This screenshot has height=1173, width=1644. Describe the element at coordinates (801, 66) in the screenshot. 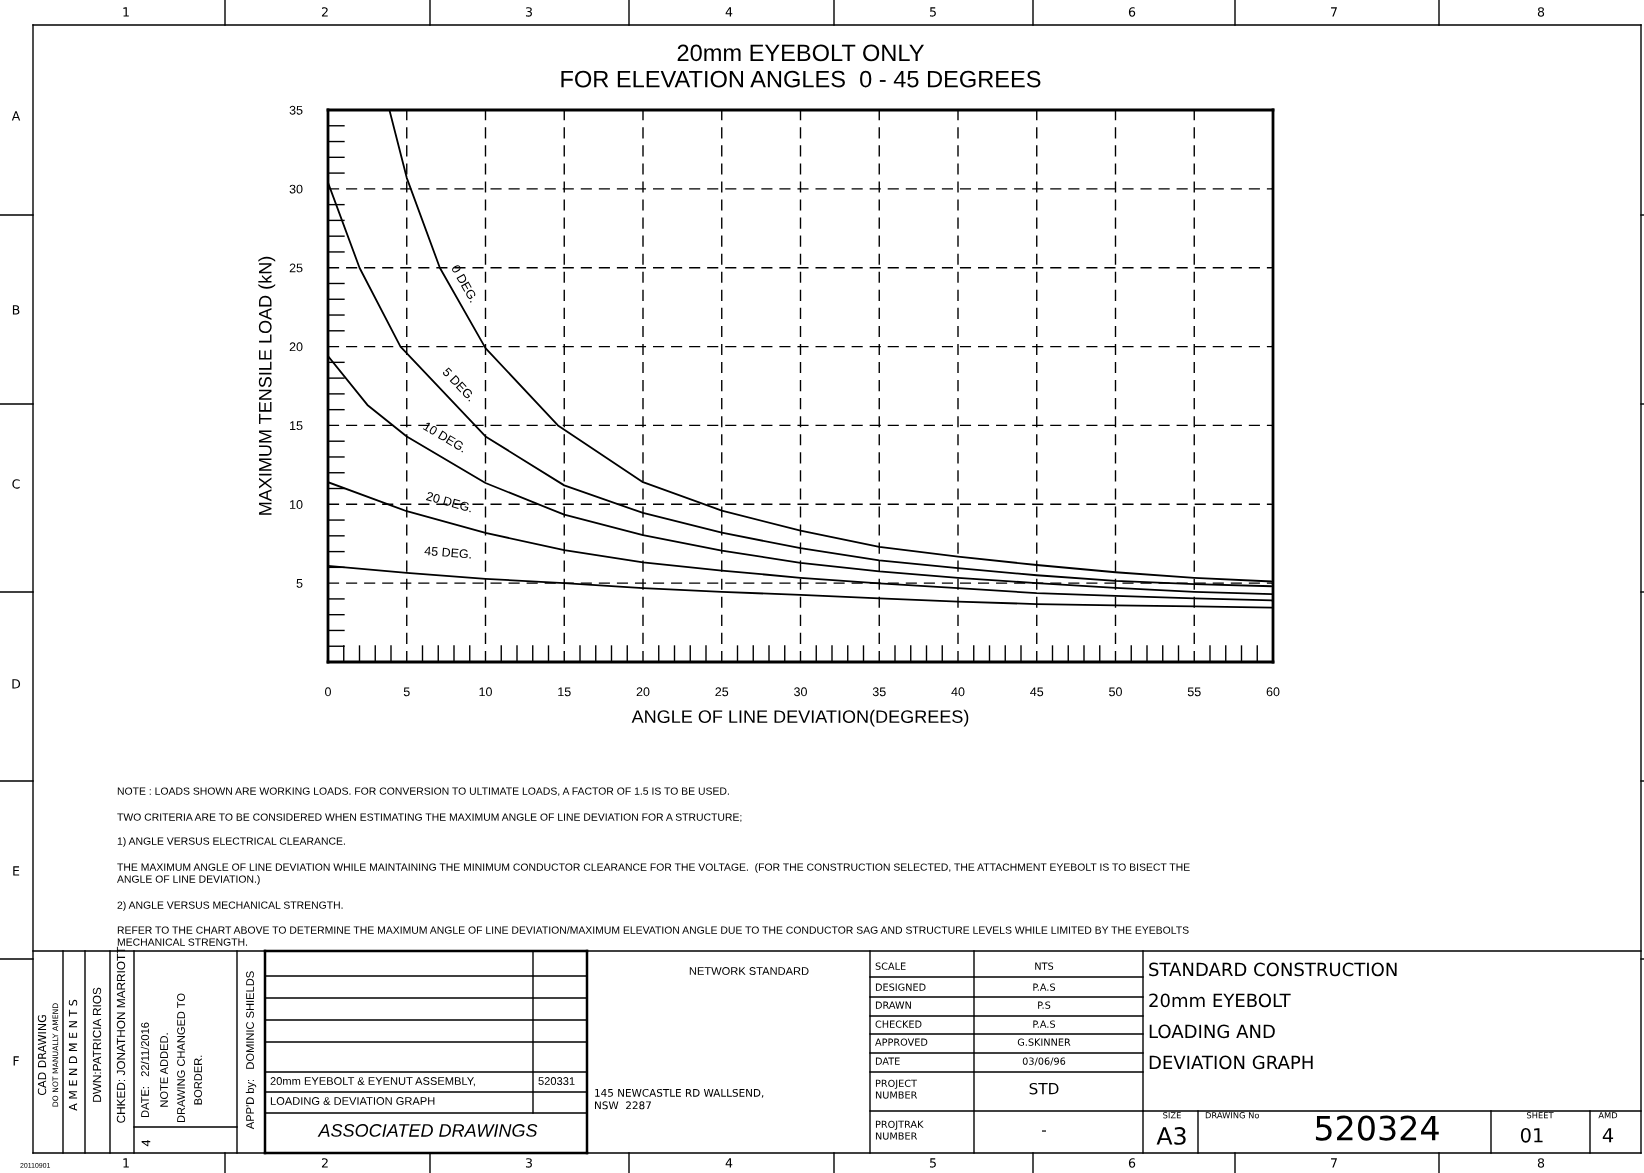

I see `chart-title: 20mm EYEBOLT ONLY FOR ELEVATION ANGLES 0 - 45 DEGREES` at that location.